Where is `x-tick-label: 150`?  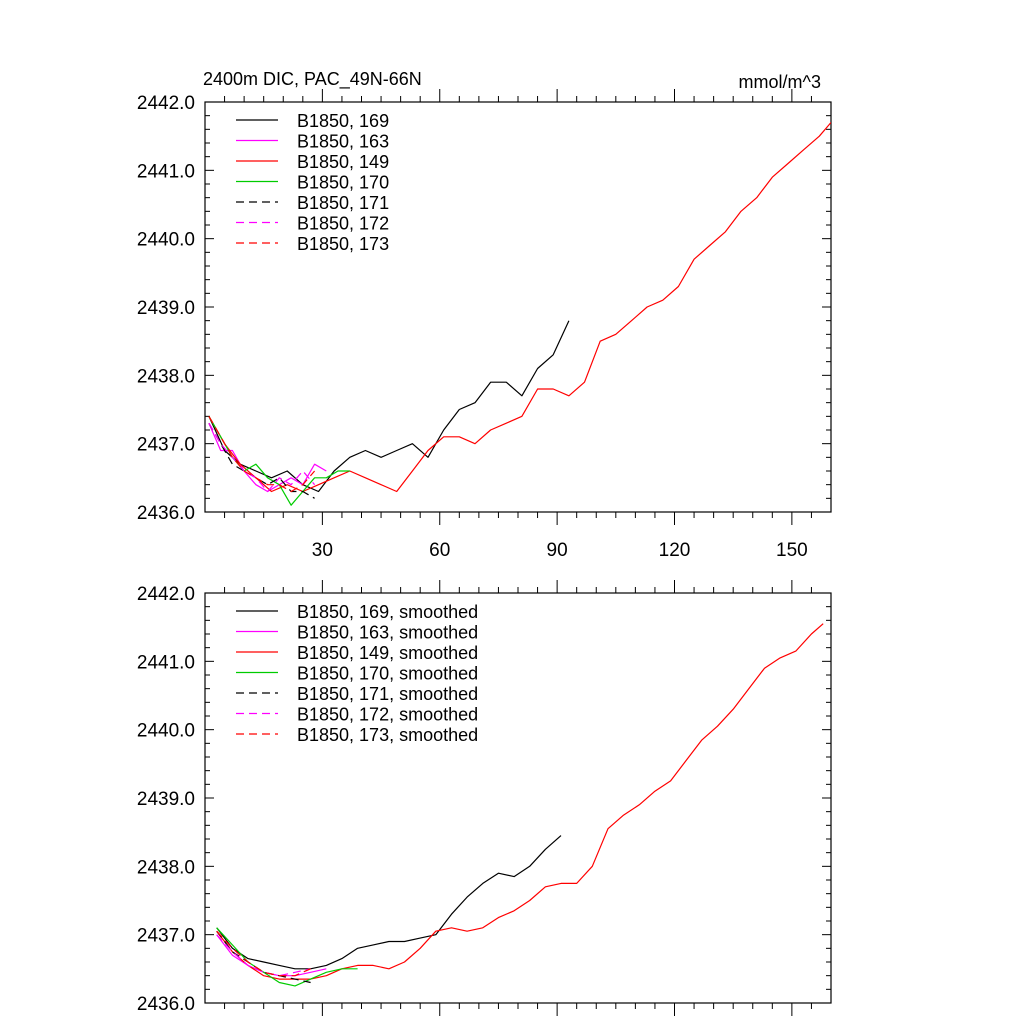
x-tick-label: 150 is located at coordinates (792, 550).